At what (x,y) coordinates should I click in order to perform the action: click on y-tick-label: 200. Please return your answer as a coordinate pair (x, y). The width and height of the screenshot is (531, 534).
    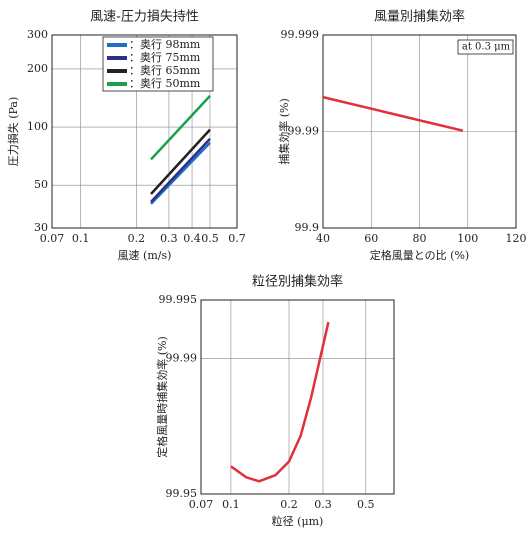
    Looking at the image, I should click on (37, 68).